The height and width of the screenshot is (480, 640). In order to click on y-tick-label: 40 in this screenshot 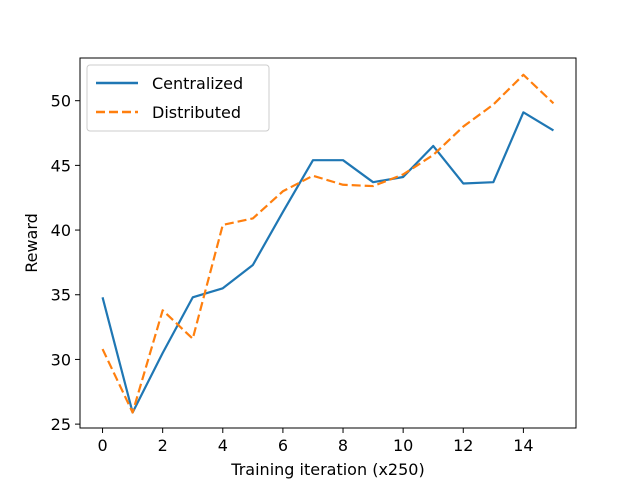, I will do `click(61, 230)`.